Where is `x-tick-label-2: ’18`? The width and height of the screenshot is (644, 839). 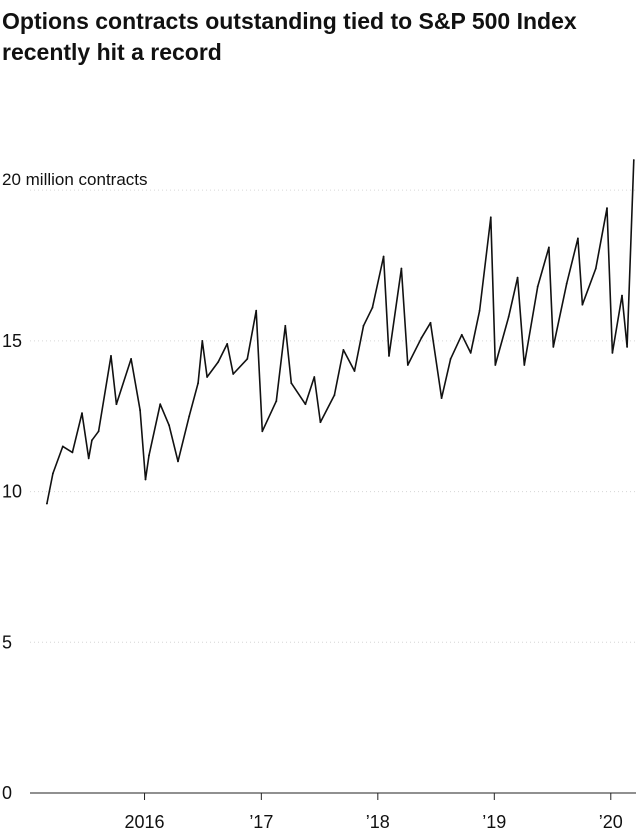
x-tick-label-2: ’18 is located at coordinates (378, 822).